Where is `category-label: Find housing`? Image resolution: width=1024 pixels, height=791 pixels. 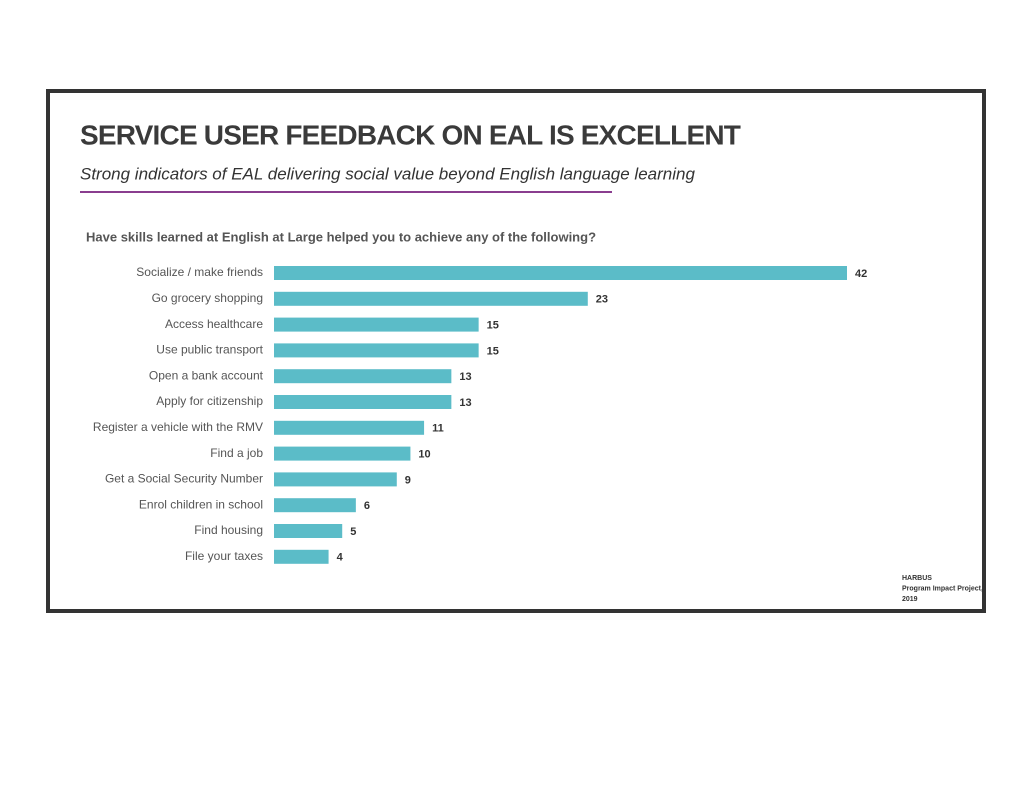
category-label: Find housing is located at coordinates (228, 530).